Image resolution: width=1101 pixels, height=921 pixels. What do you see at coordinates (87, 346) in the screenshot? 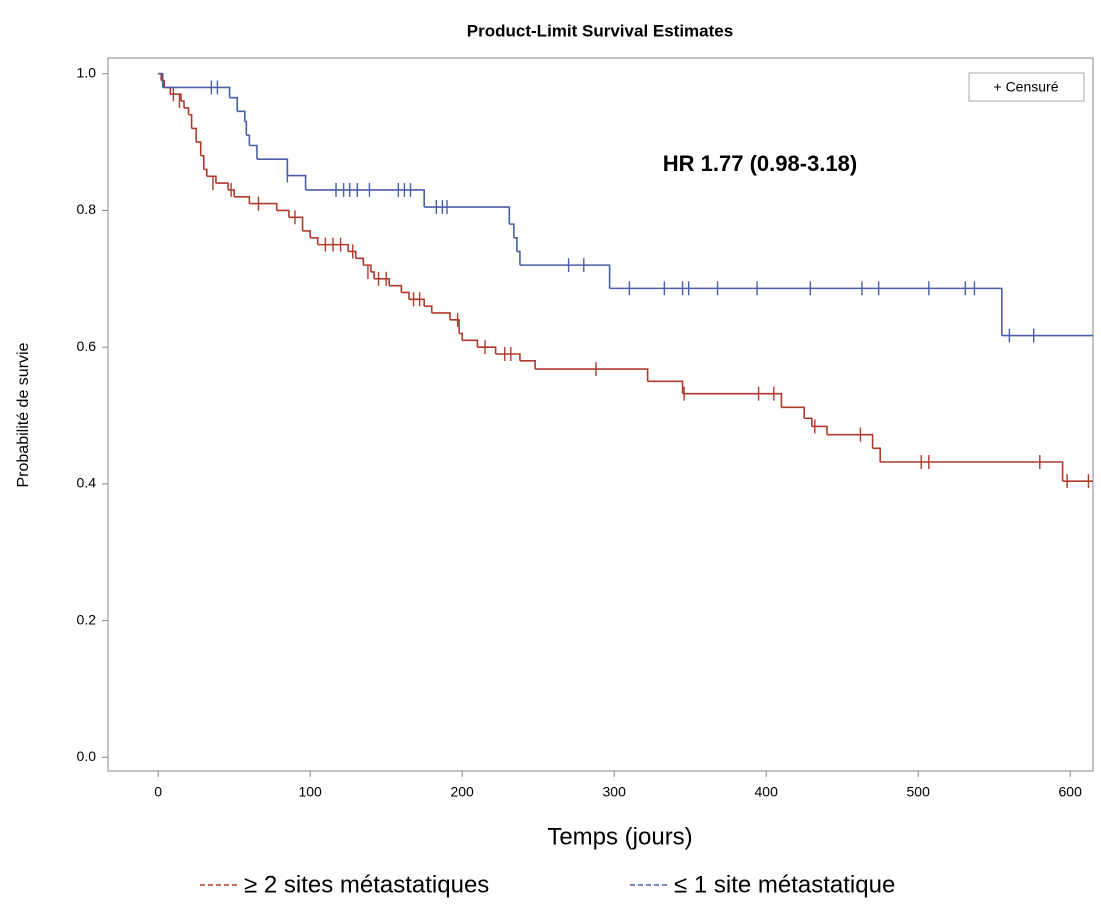
I see `y-tick-label: 0.6` at bounding box center [87, 346].